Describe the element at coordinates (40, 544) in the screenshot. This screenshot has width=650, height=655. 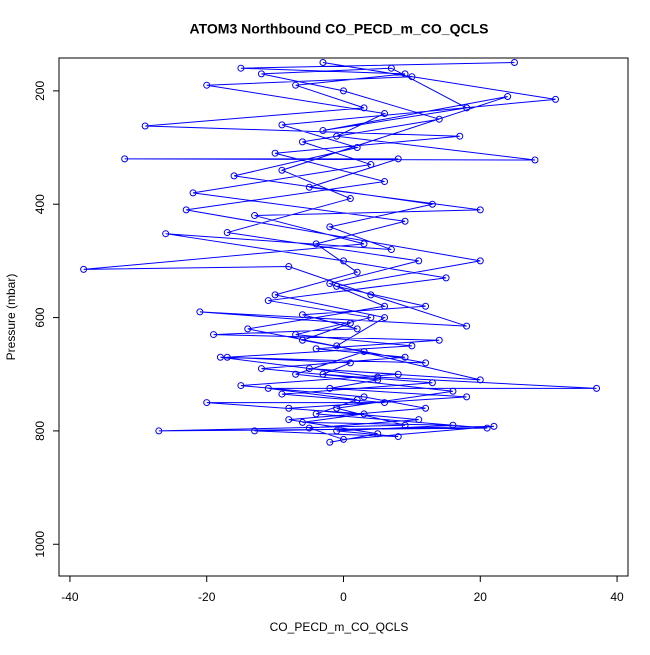
I see `y-tick-label: 1000` at that location.